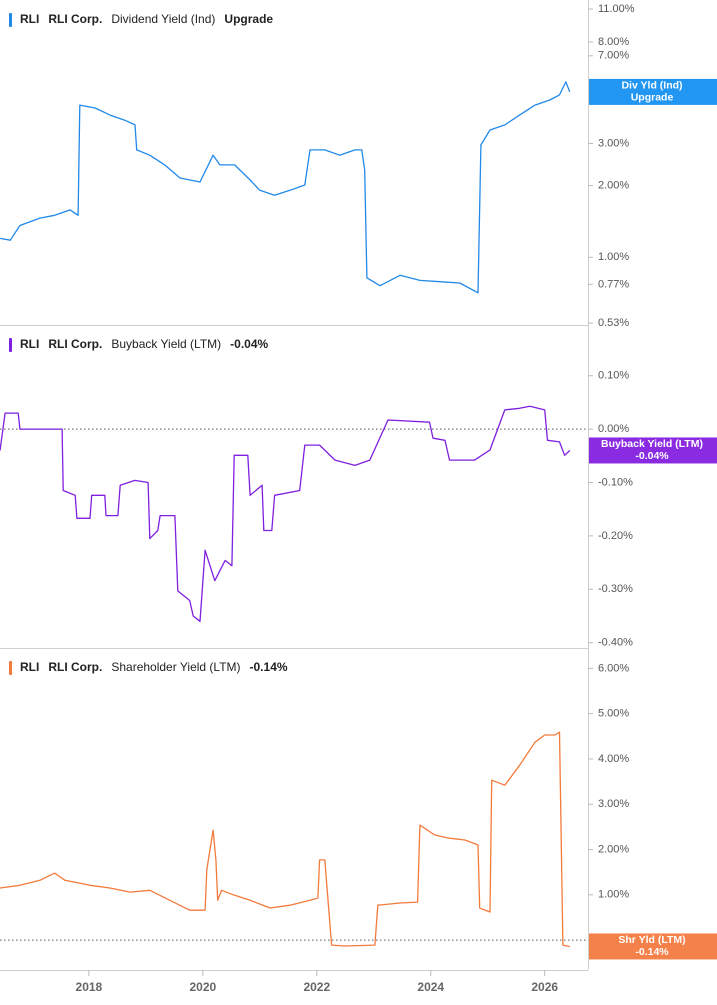  Describe the element at coordinates (269, 667) in the screenshot. I see `legend-text: -0.14%` at that location.